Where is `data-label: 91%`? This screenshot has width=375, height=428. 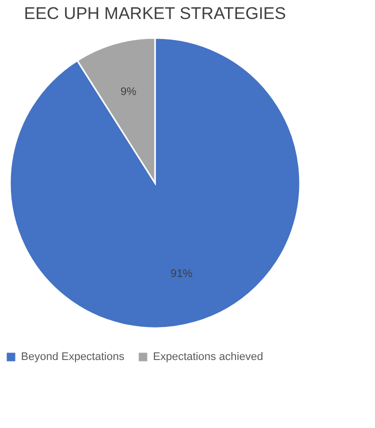
data-label: 91% is located at coordinates (181, 274).